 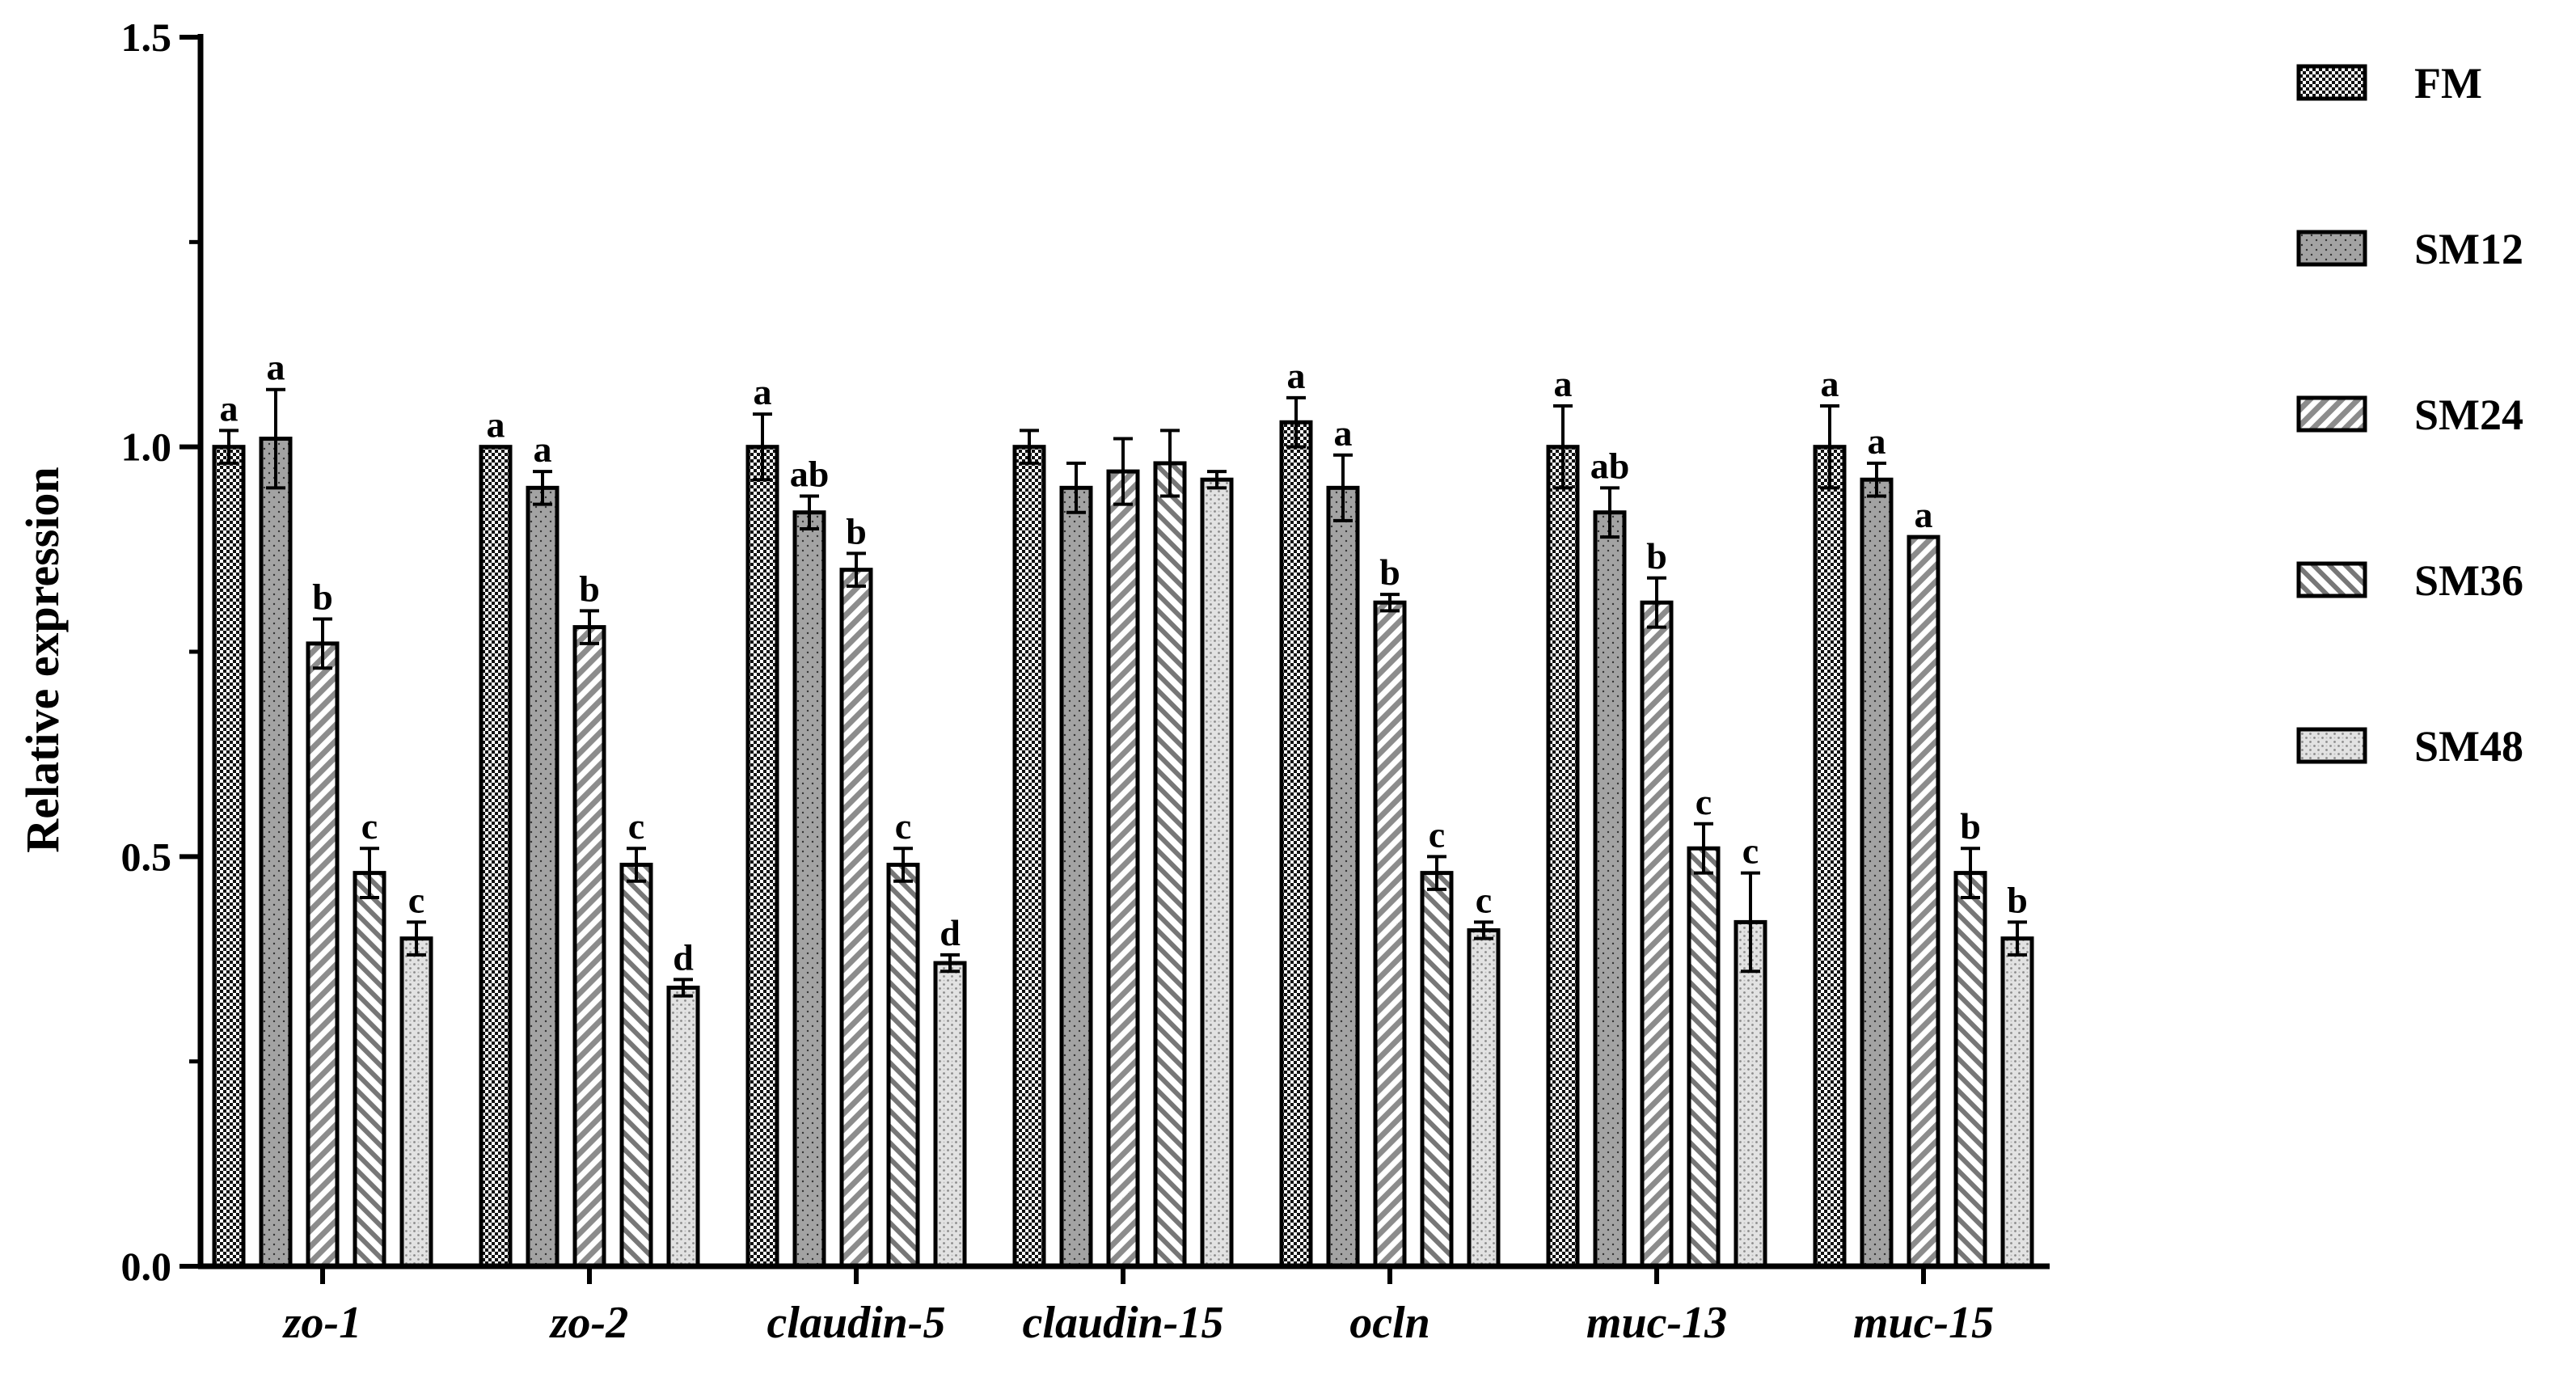 What do you see at coordinates (1389, 1323) in the screenshot?
I see `x-tick-label: ocln` at bounding box center [1389, 1323].